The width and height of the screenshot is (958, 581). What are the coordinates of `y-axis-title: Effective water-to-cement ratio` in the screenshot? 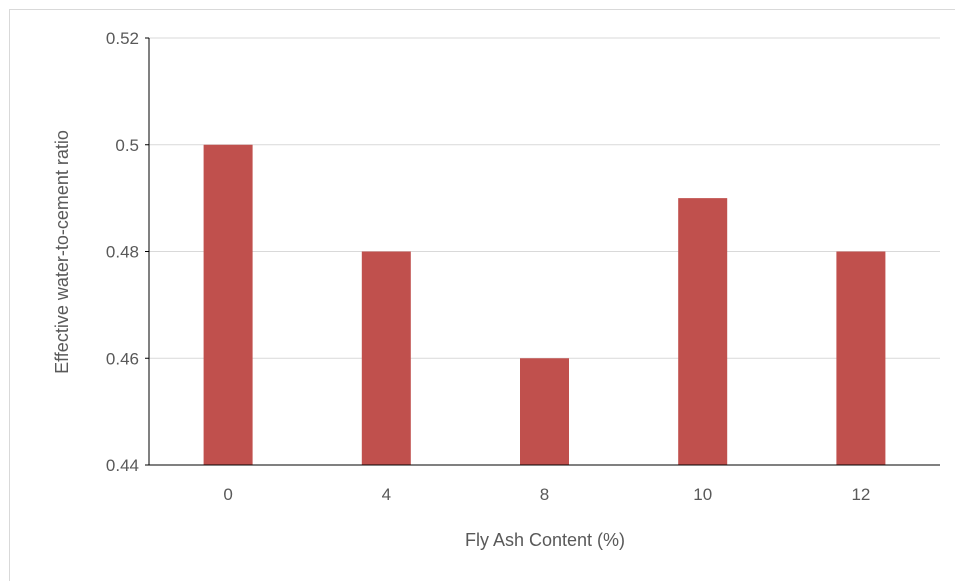 It's located at (62, 252).